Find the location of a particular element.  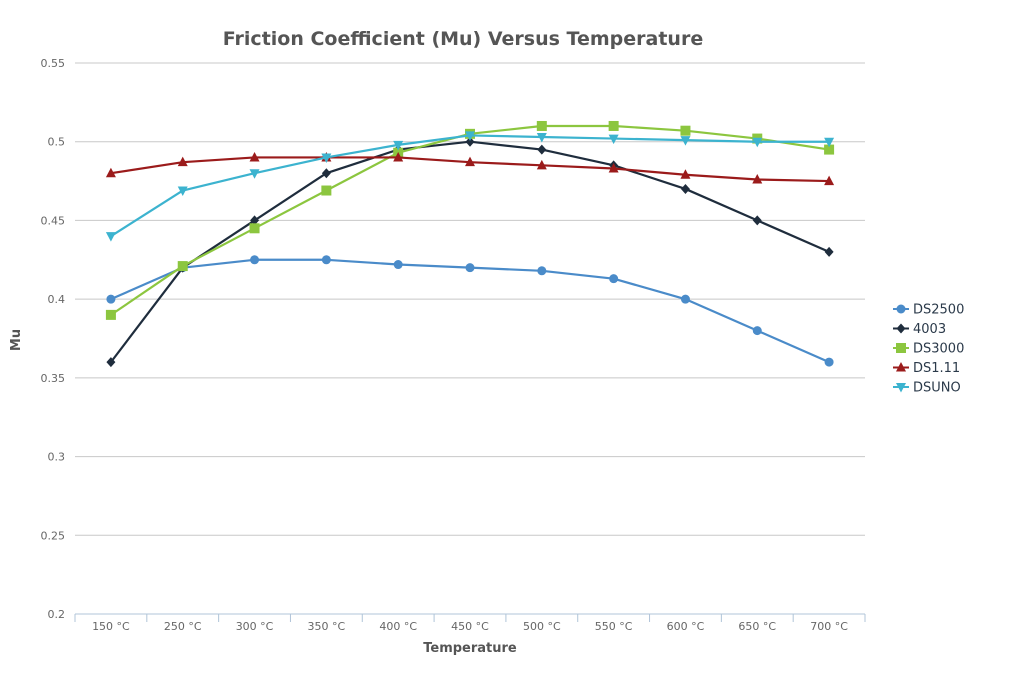

y-tick-label: 0.4 is located at coordinates (57, 299).